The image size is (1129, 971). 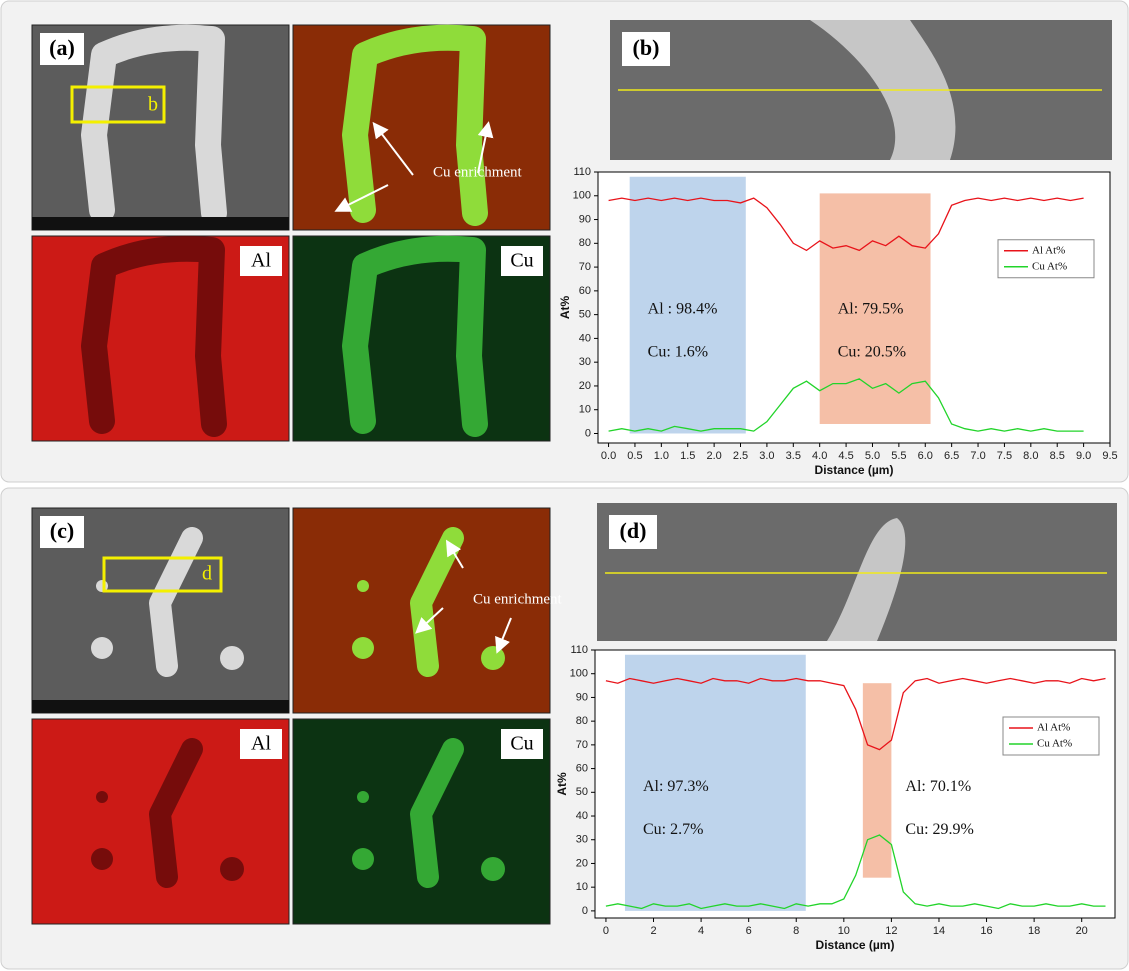 What do you see at coordinates (653, 931) in the screenshot?
I see `x-tick-label: 2` at bounding box center [653, 931].